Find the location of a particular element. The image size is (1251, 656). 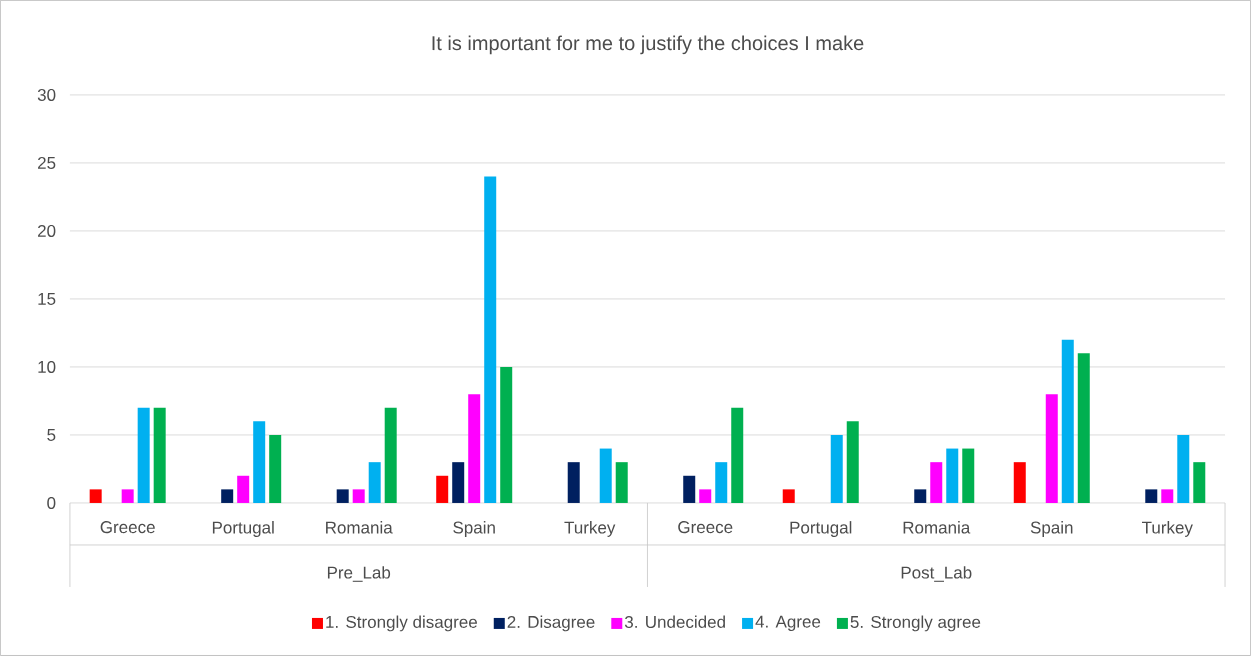

y-tick-label: 20 is located at coordinates (47, 230).